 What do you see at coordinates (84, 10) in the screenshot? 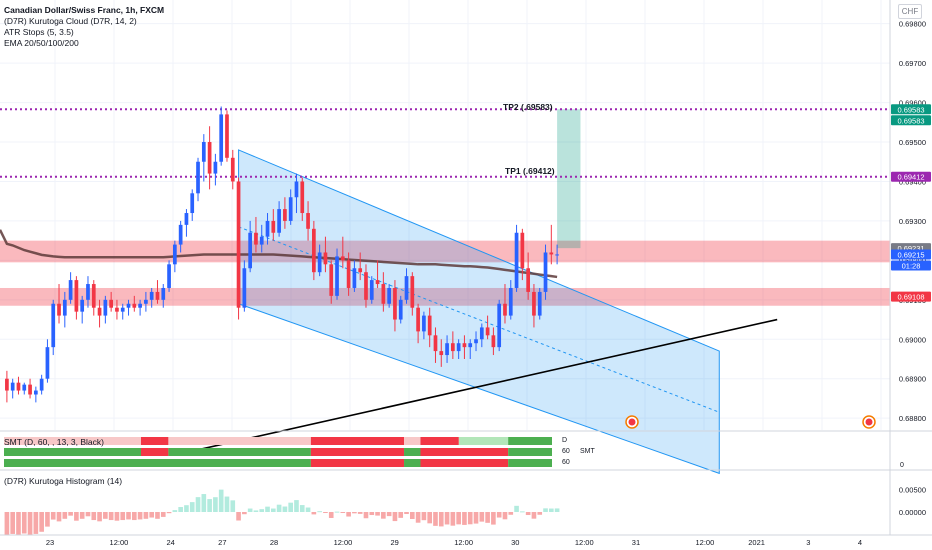
I see `symbol-title: Canadian Dollar/Swiss Franc, 1h, FXCM` at bounding box center [84, 10].